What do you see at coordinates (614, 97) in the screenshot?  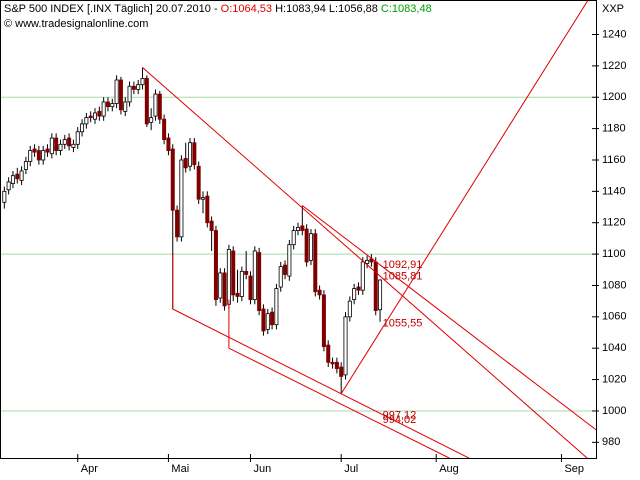 I see `y-tick-label: 1200` at bounding box center [614, 97].